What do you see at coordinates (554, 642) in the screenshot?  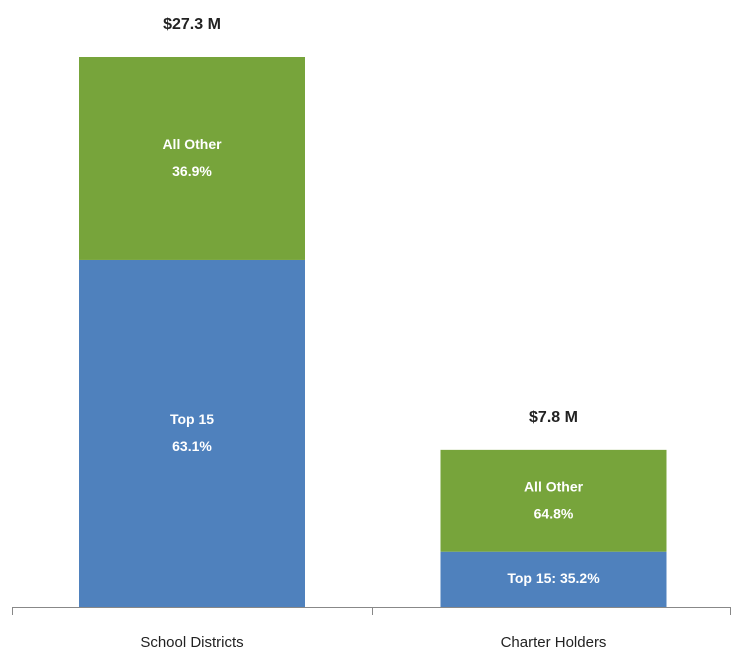 I see `x-tick-label: Charter Holders` at bounding box center [554, 642].